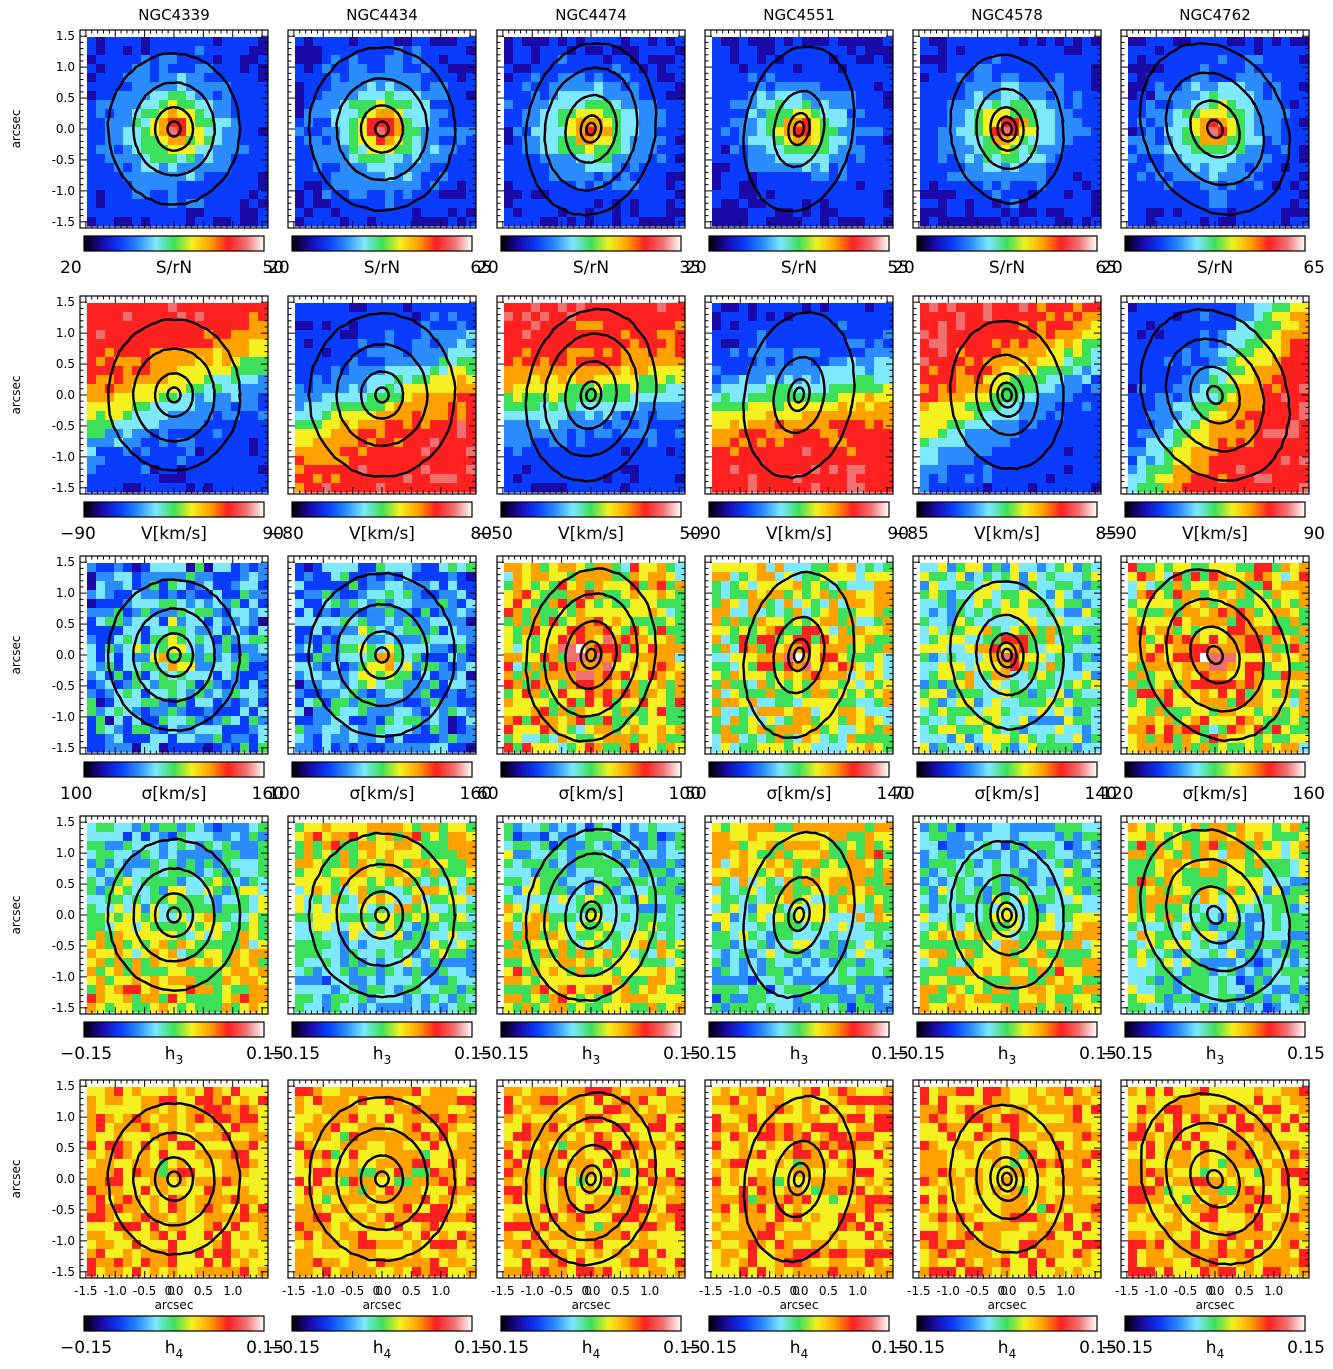  I want to click on colorbar-min-label: 100, so click(76, 794).